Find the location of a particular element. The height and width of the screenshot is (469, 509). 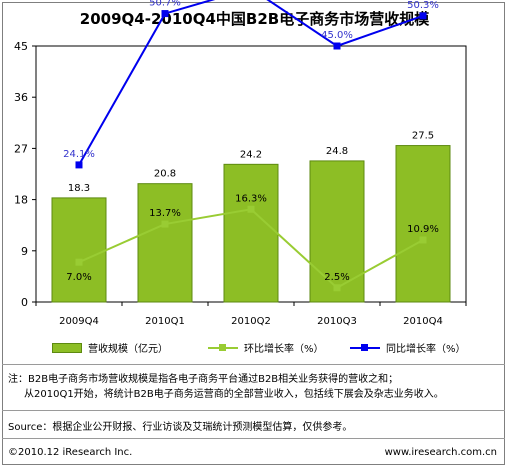

x-tick-label: 2010Q4 is located at coordinates (423, 321).